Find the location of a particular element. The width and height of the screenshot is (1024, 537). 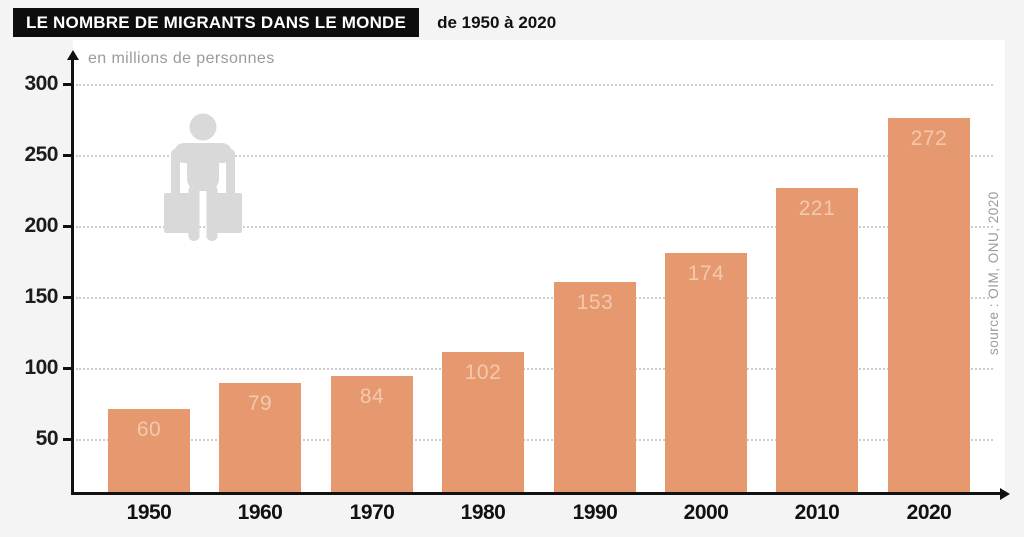

y-axis-label: 200 is located at coordinates (41, 225).